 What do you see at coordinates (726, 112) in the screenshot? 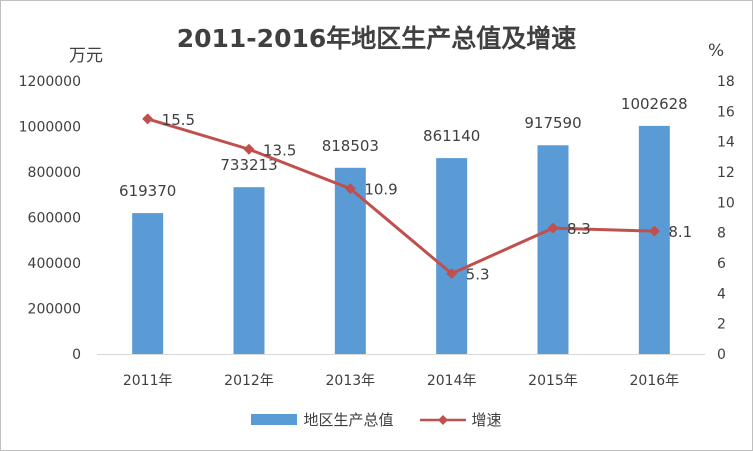
I see `right-axis-tick-label: 16` at bounding box center [726, 112].